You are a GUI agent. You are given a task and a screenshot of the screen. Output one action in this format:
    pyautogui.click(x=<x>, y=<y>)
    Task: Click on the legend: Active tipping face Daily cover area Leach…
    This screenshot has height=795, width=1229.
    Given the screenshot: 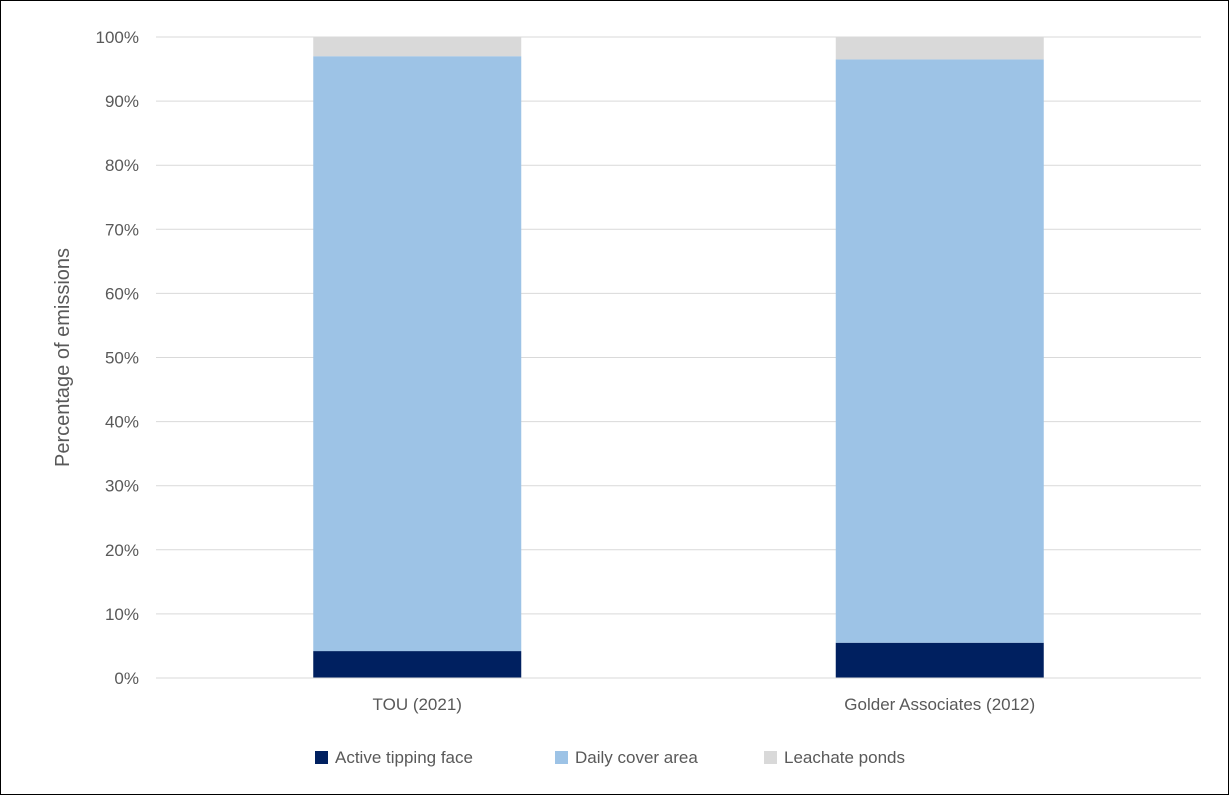 What is the action you would take?
    pyautogui.click(x=610, y=757)
    